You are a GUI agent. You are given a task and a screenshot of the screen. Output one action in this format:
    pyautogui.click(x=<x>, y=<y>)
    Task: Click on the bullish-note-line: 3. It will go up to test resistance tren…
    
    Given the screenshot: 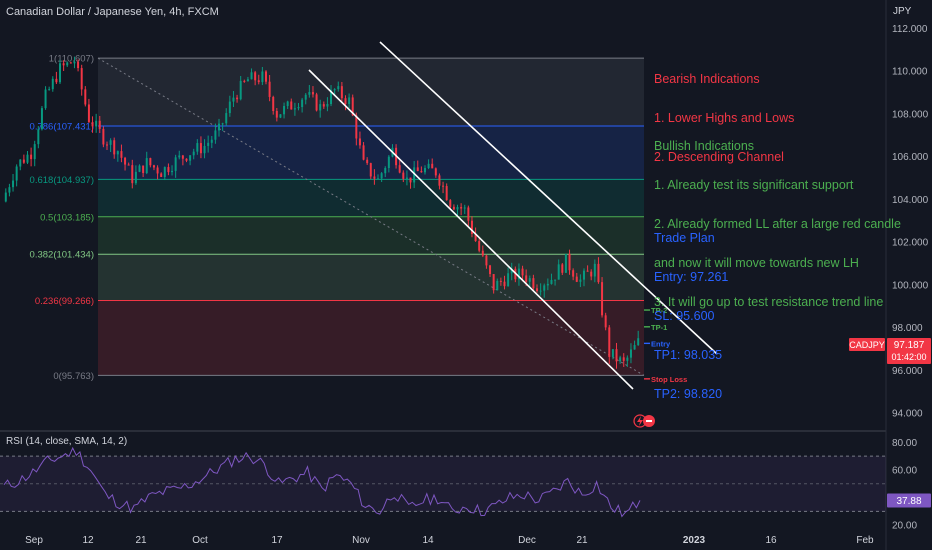 What is the action you would take?
    pyautogui.click(x=769, y=302)
    